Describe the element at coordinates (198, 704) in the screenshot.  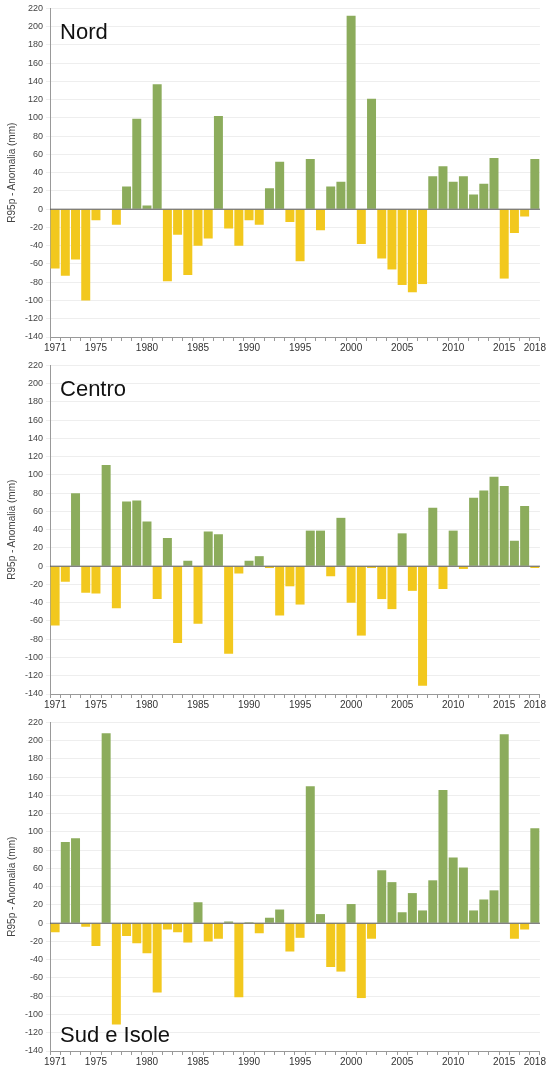
I see `x-tick-label: 1985` at that location.